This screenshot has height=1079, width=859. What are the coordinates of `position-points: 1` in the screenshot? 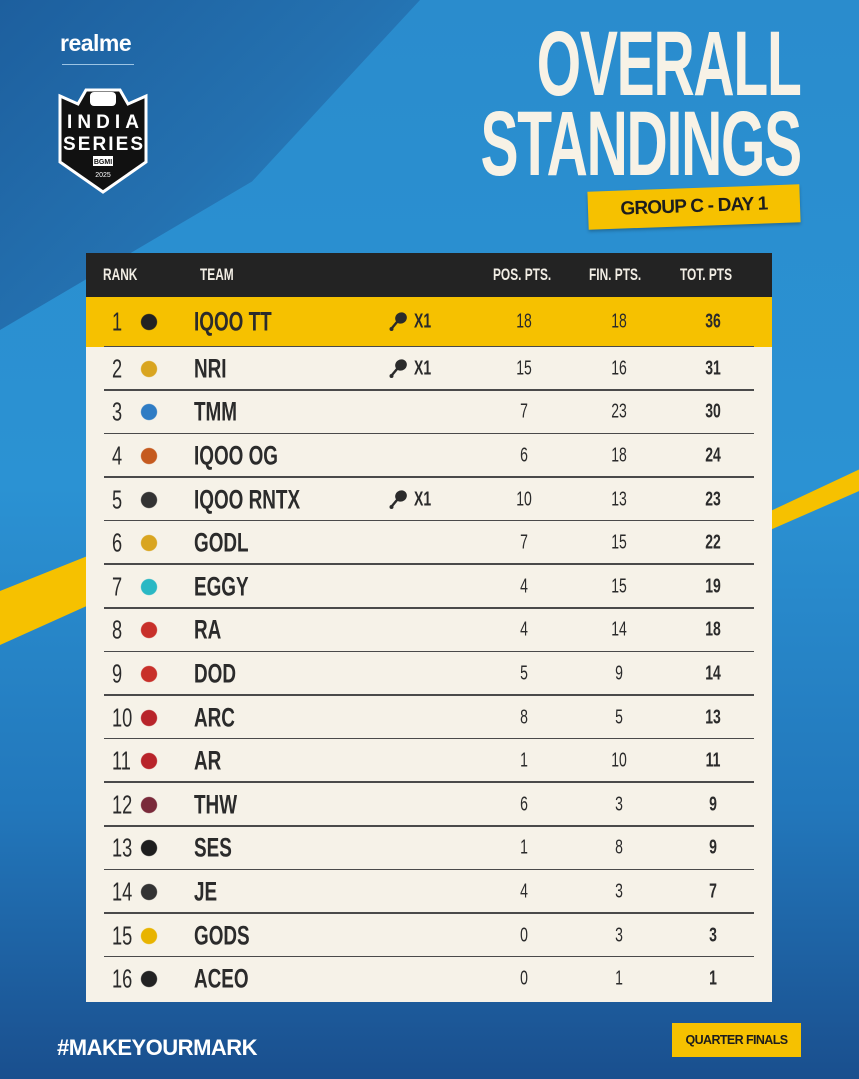 It's located at (524, 760).